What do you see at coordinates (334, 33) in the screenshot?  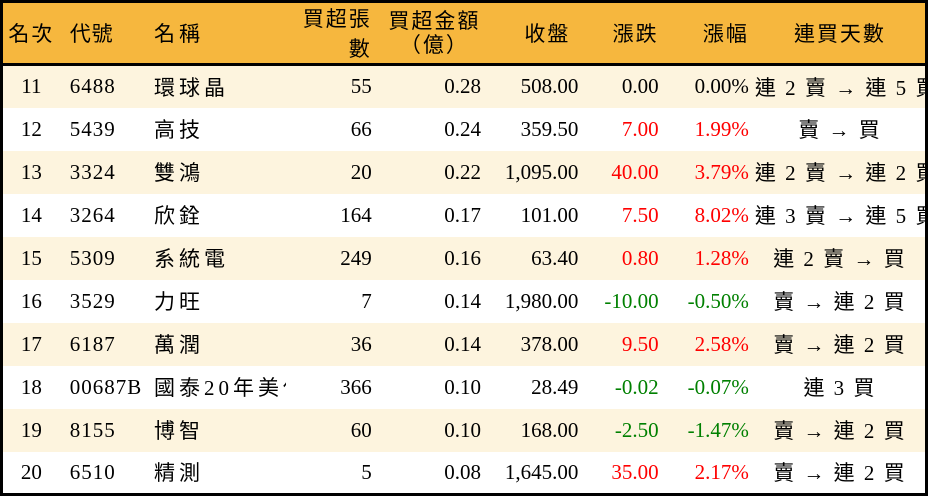 I see `header-buy-volume: 買超張數` at bounding box center [334, 33].